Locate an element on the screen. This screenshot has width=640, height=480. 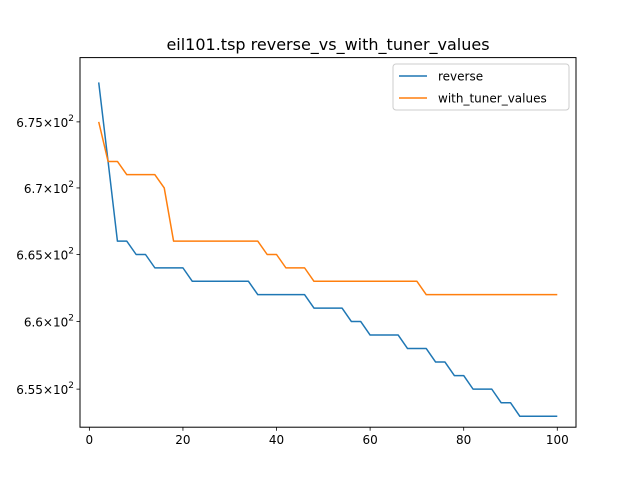
x-tick-label: 20 is located at coordinates (182, 440).